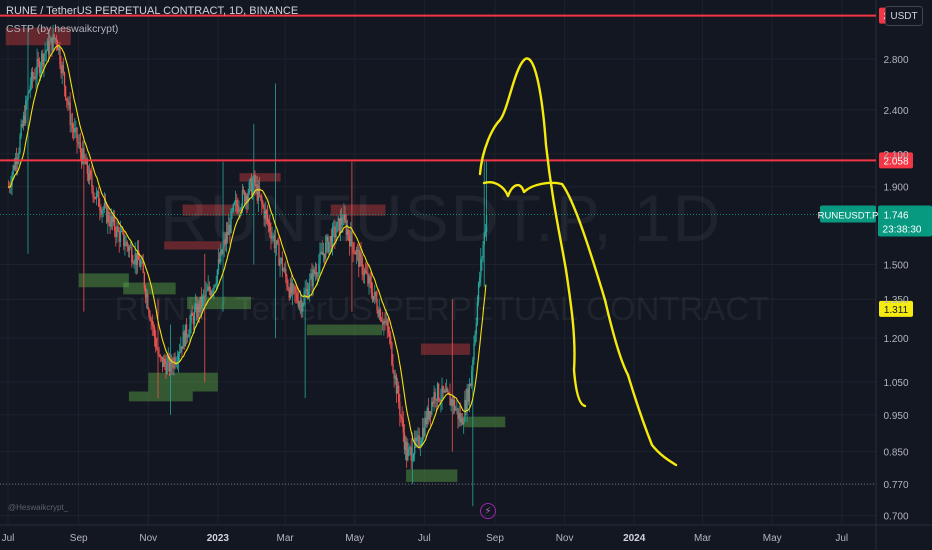 This screenshot has width=932, height=550. What do you see at coordinates (896, 308) in the screenshot?
I see `ma-value-label-bg` at bounding box center [896, 308].